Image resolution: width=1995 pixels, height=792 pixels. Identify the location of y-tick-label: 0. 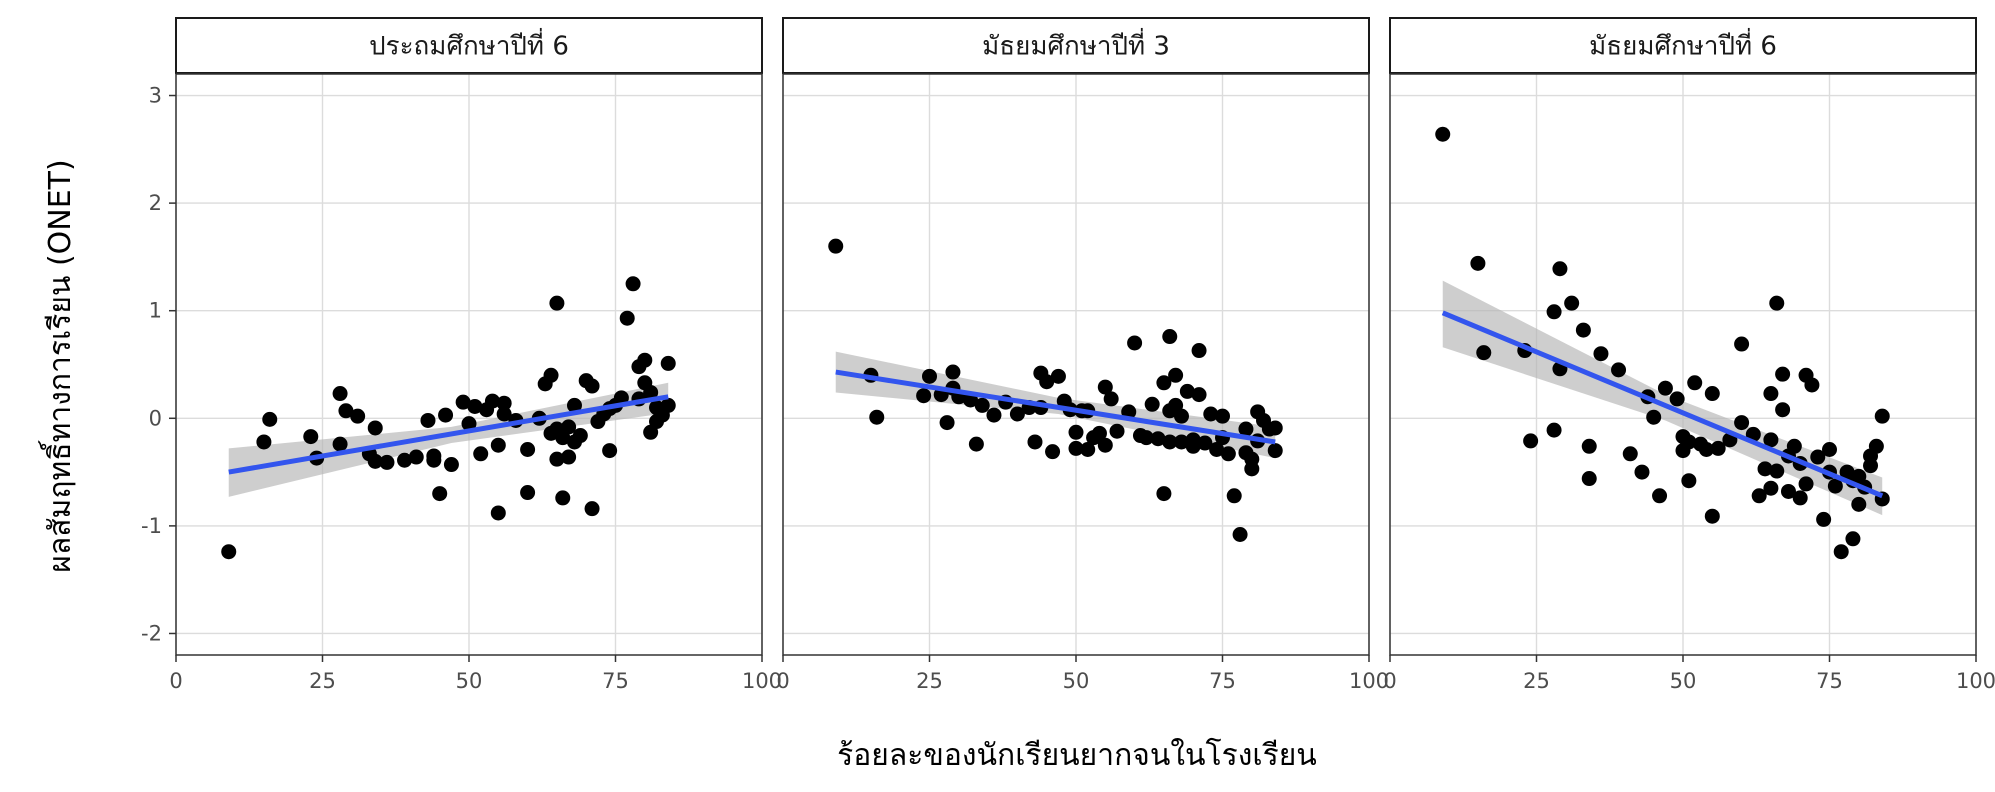
(155, 418).